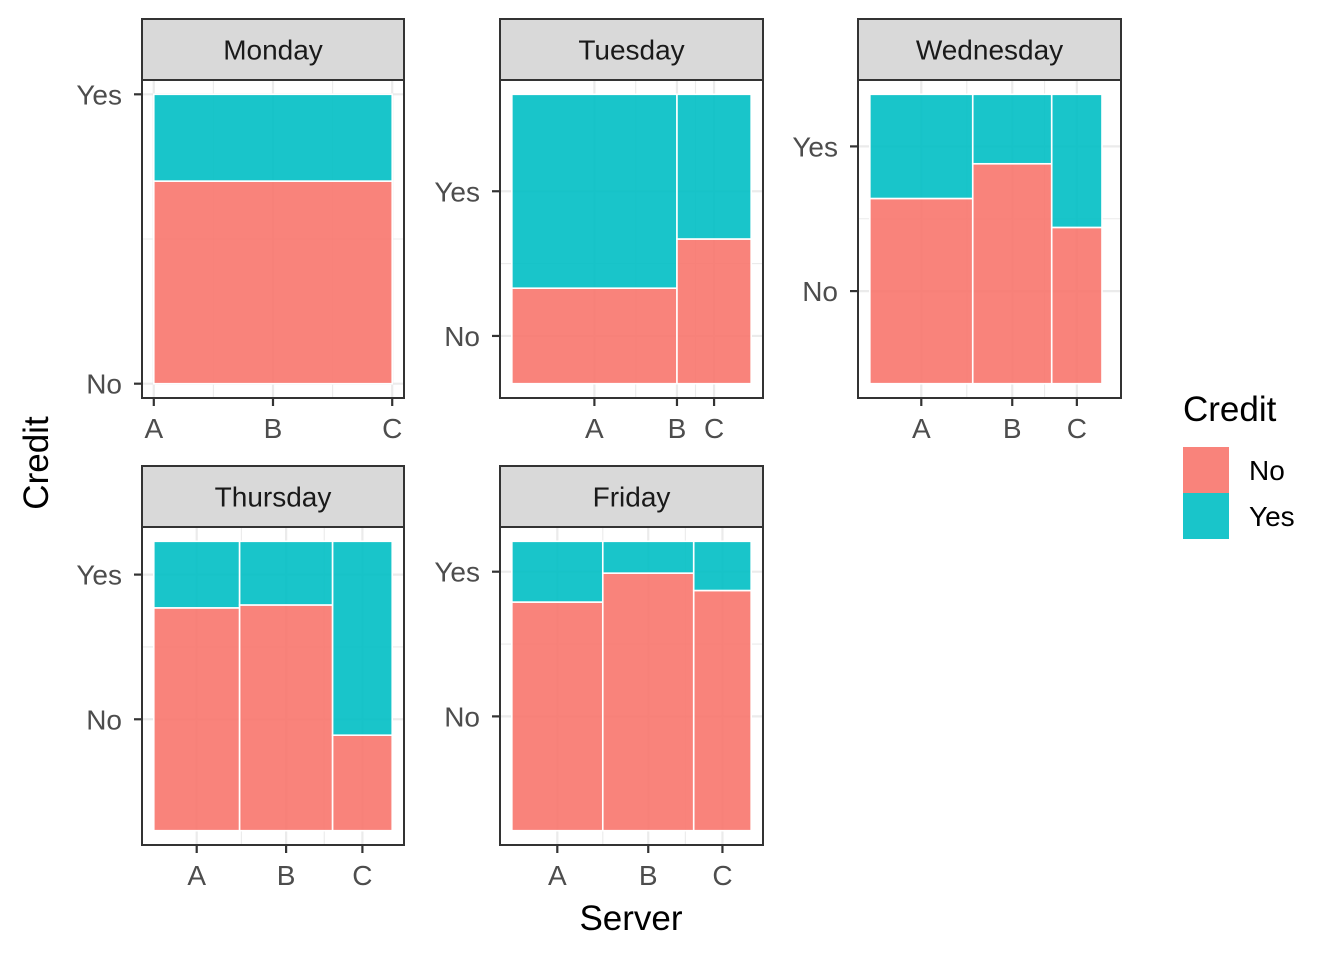 Image resolution: width=1344 pixels, height=960 pixels. Describe the element at coordinates (594, 336) in the screenshot. I see `tile-tuesday-a-no` at that location.